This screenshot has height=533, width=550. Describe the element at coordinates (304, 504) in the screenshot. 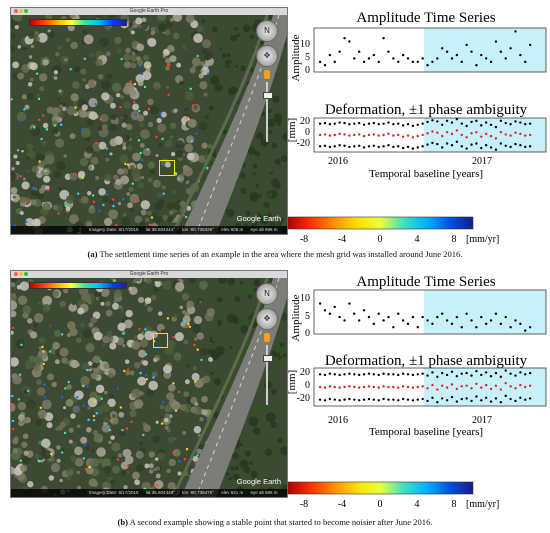

I see `colorbar-tick: -8` at that location.